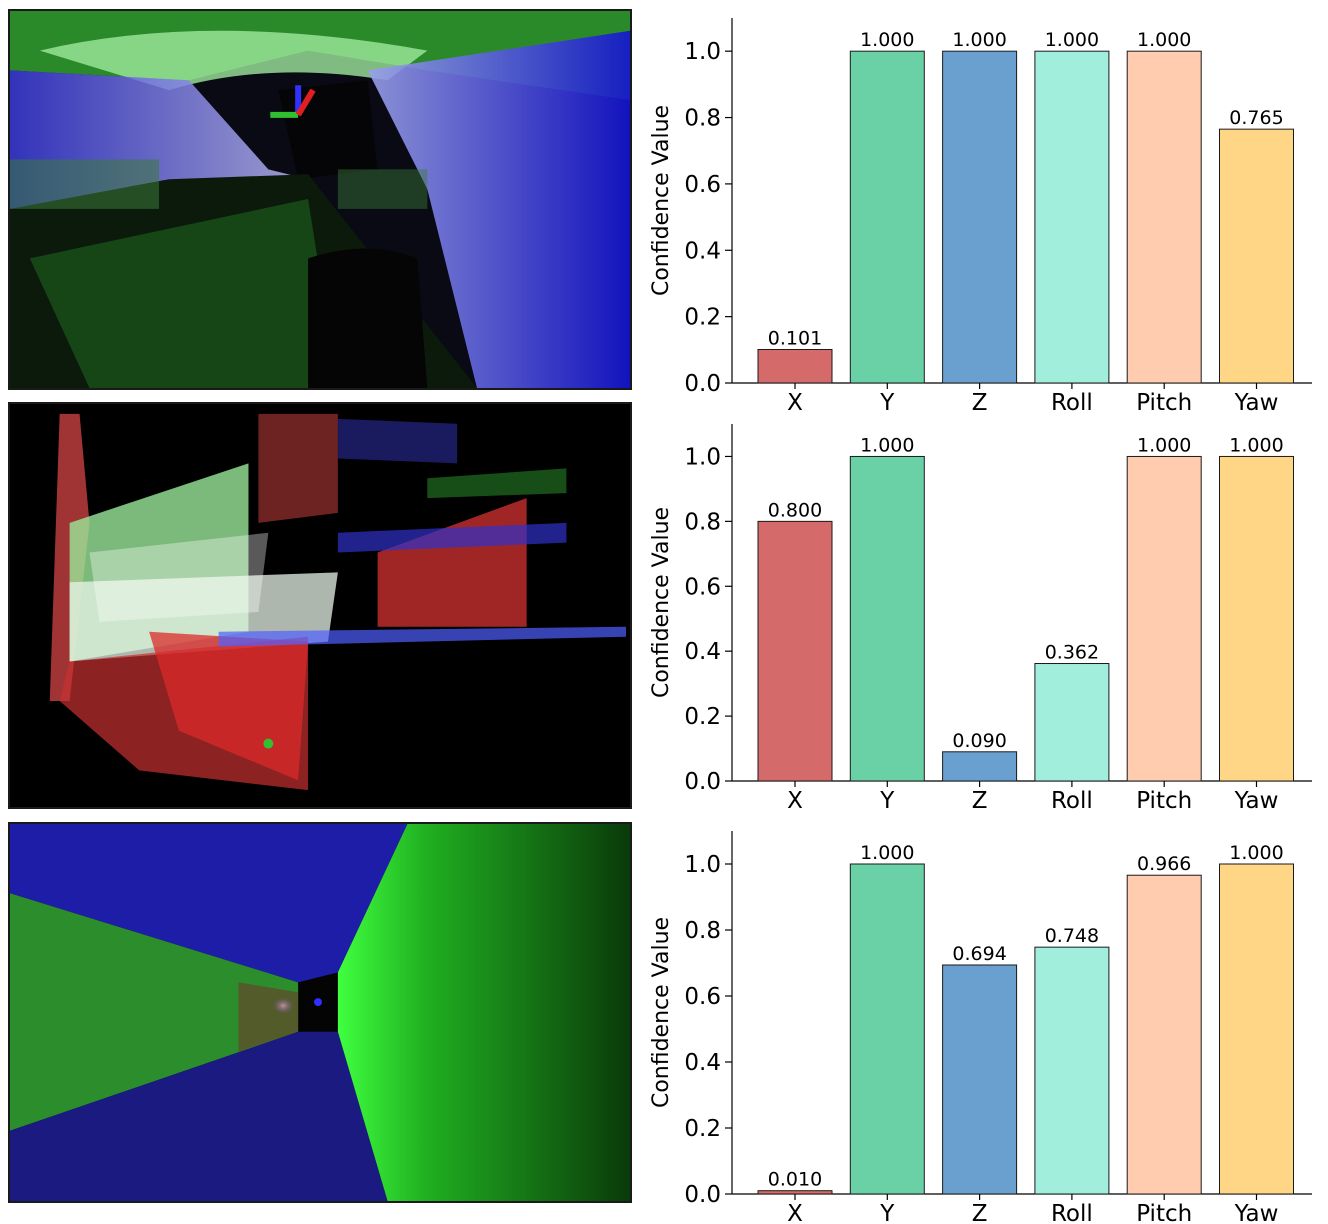 The image size is (1328, 1224). I want to click on bar-value-label: 0.765, so click(1256, 118).